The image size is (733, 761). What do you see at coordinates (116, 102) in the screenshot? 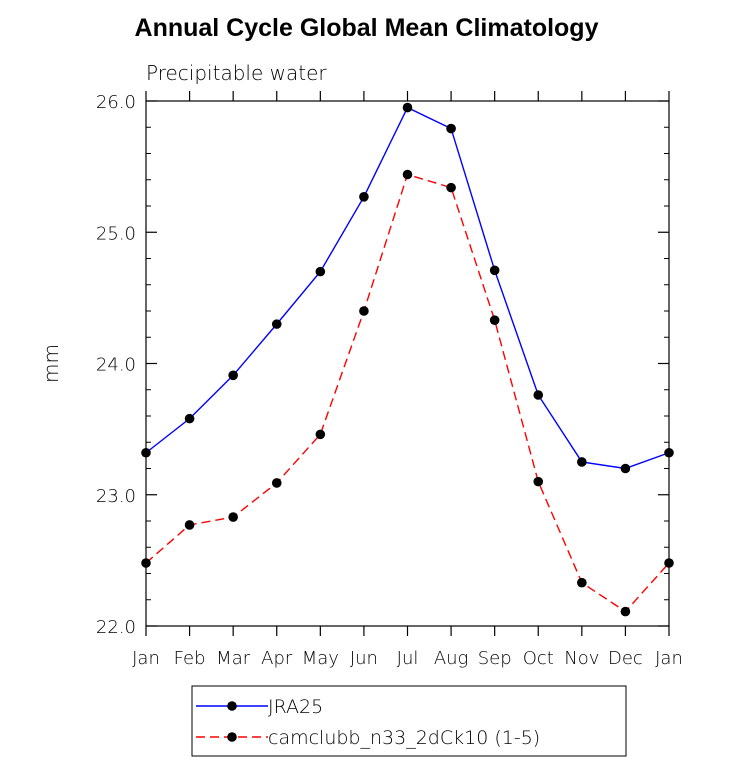
I see `y-tick-label: 26.0` at bounding box center [116, 102].